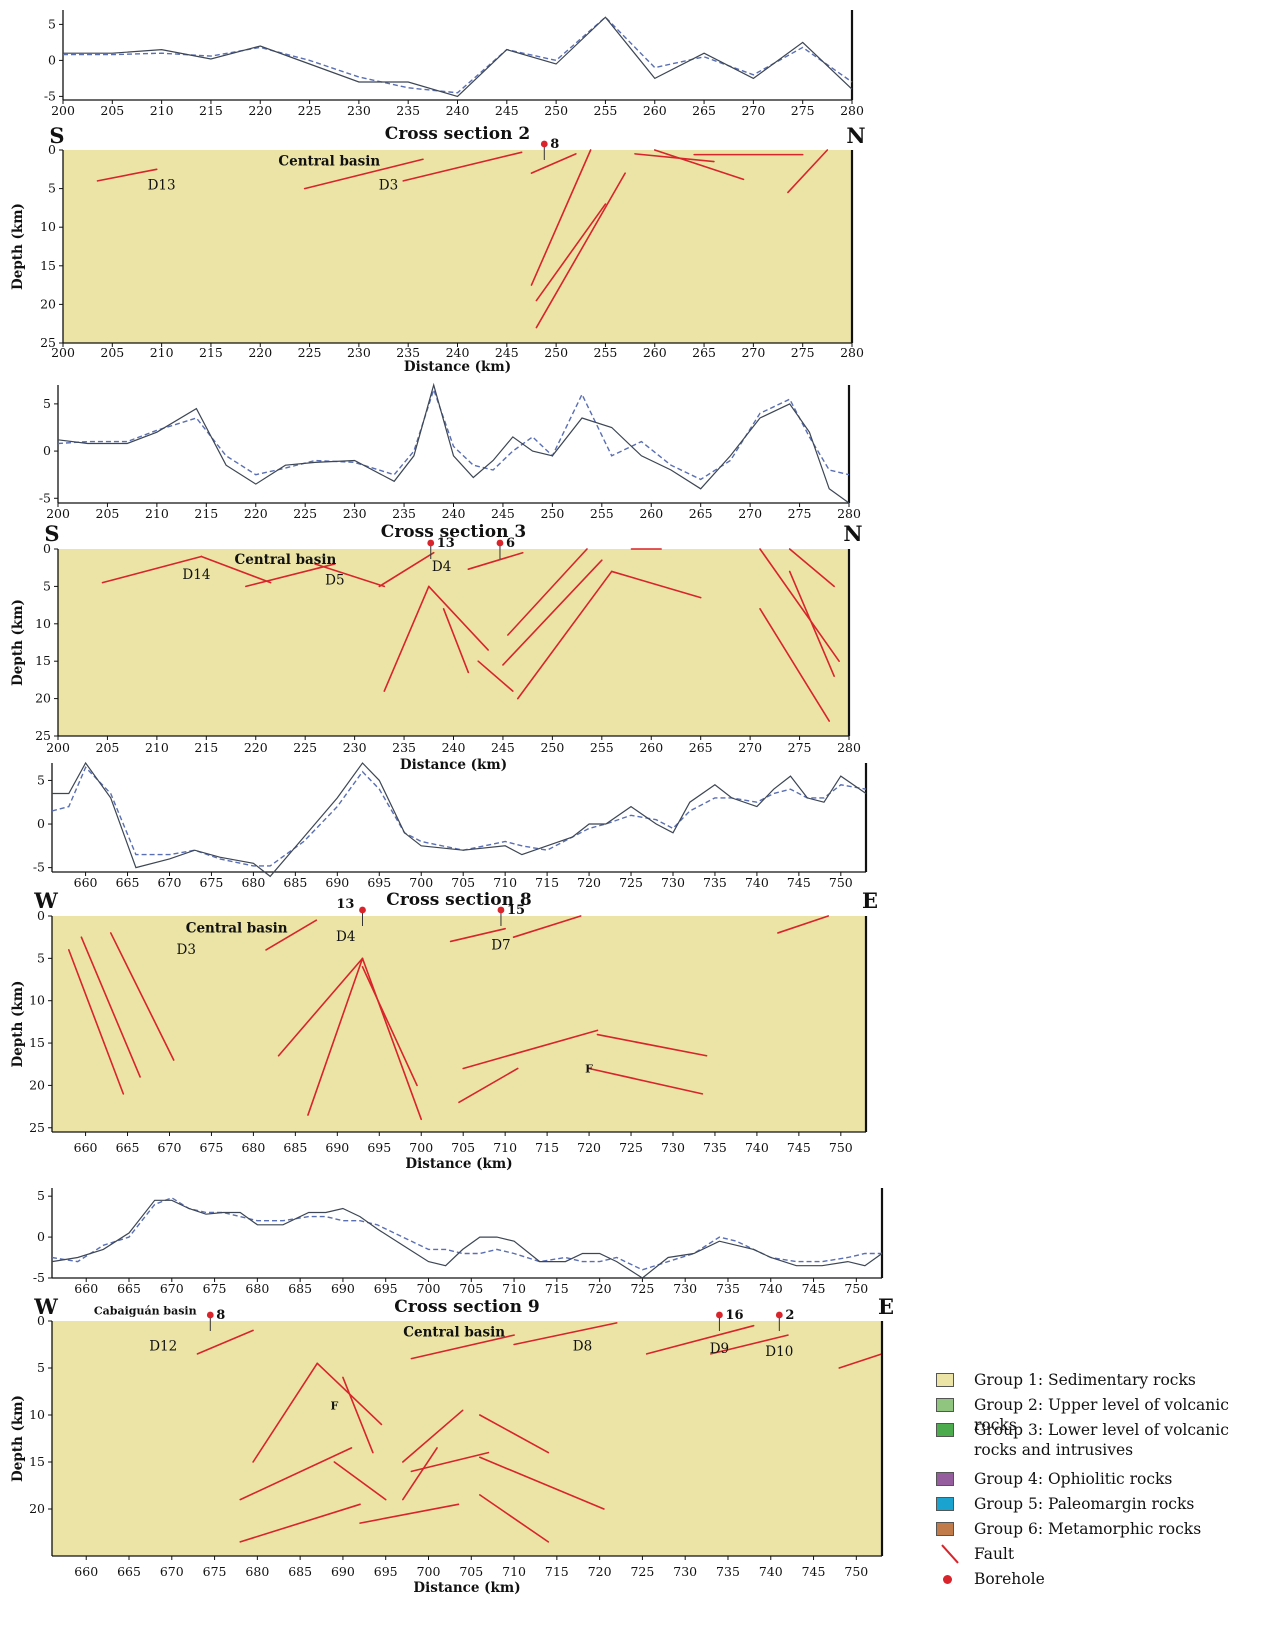 The width and height of the screenshot is (1273, 1630). Describe the element at coordinates (431, 543) in the screenshot. I see `section-2-borehole-marker` at that location.